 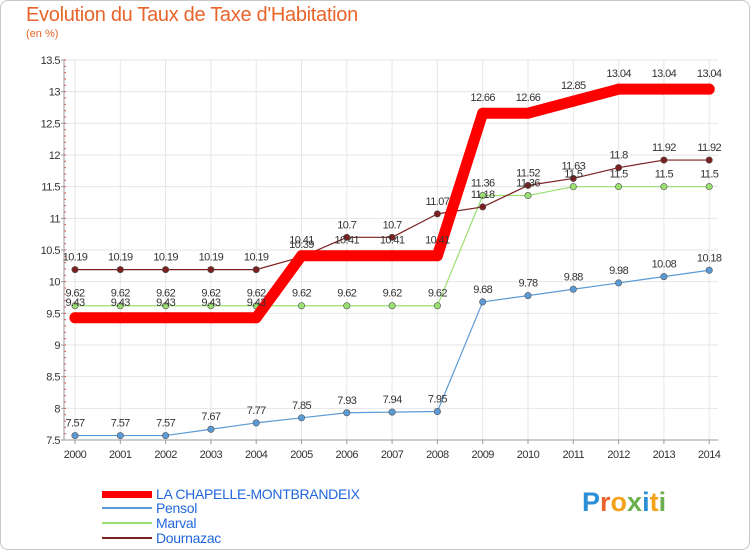 What do you see at coordinates (438, 202) in the screenshot?
I see `data-label-dournazac: 11.07` at bounding box center [438, 202].